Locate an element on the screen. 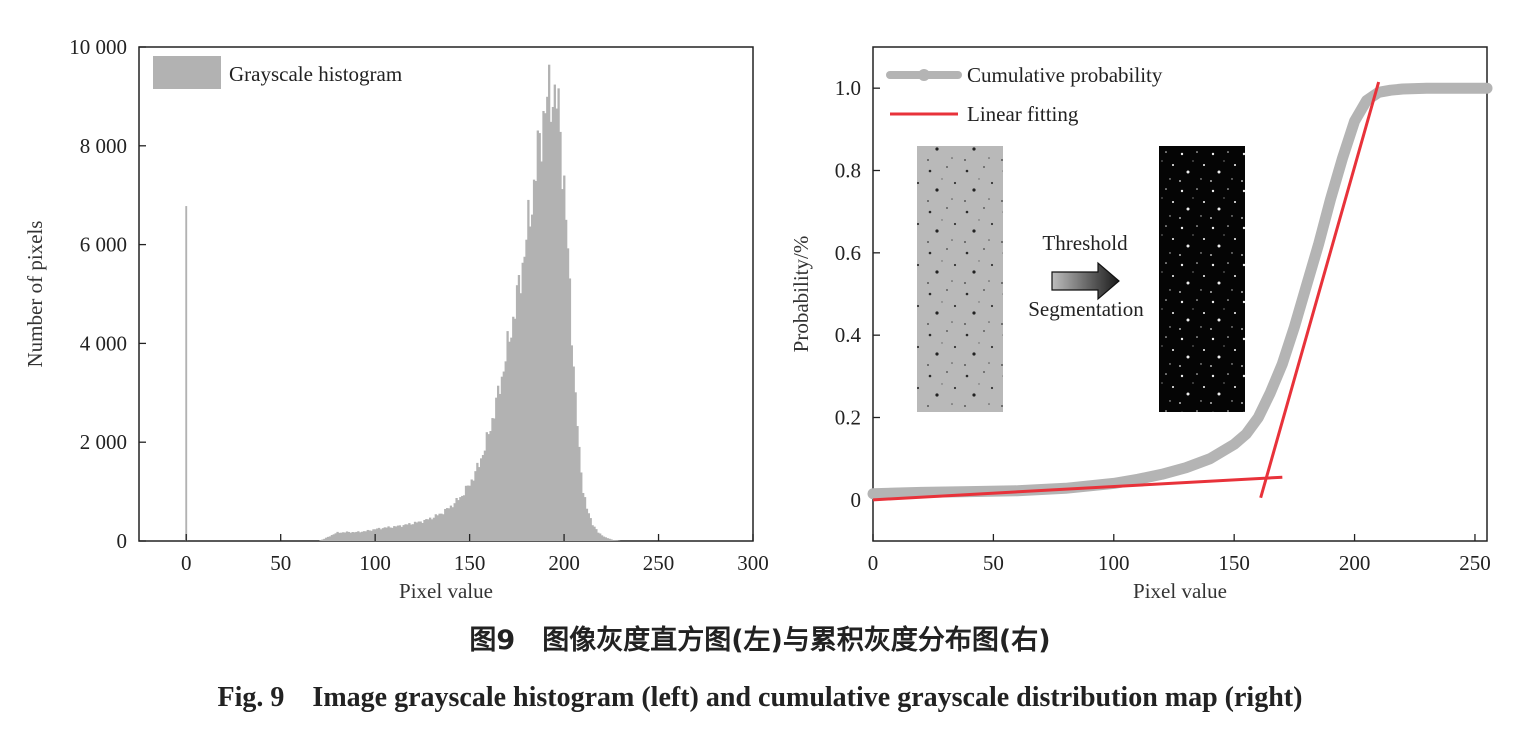 This screenshot has width=1520, height=732. segmentation-arrow-icon is located at coordinates (1085, 281).